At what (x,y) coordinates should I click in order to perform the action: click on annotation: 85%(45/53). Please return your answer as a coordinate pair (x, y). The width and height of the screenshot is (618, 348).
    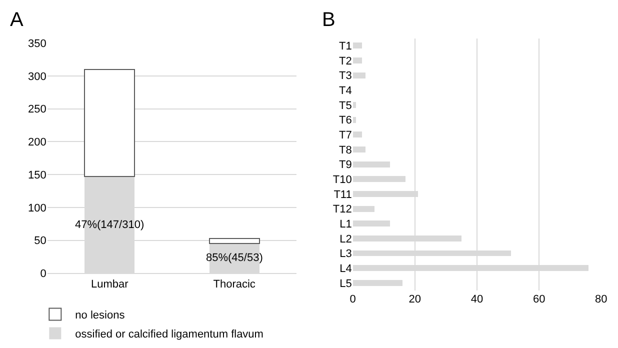
    Looking at the image, I should click on (234, 258).